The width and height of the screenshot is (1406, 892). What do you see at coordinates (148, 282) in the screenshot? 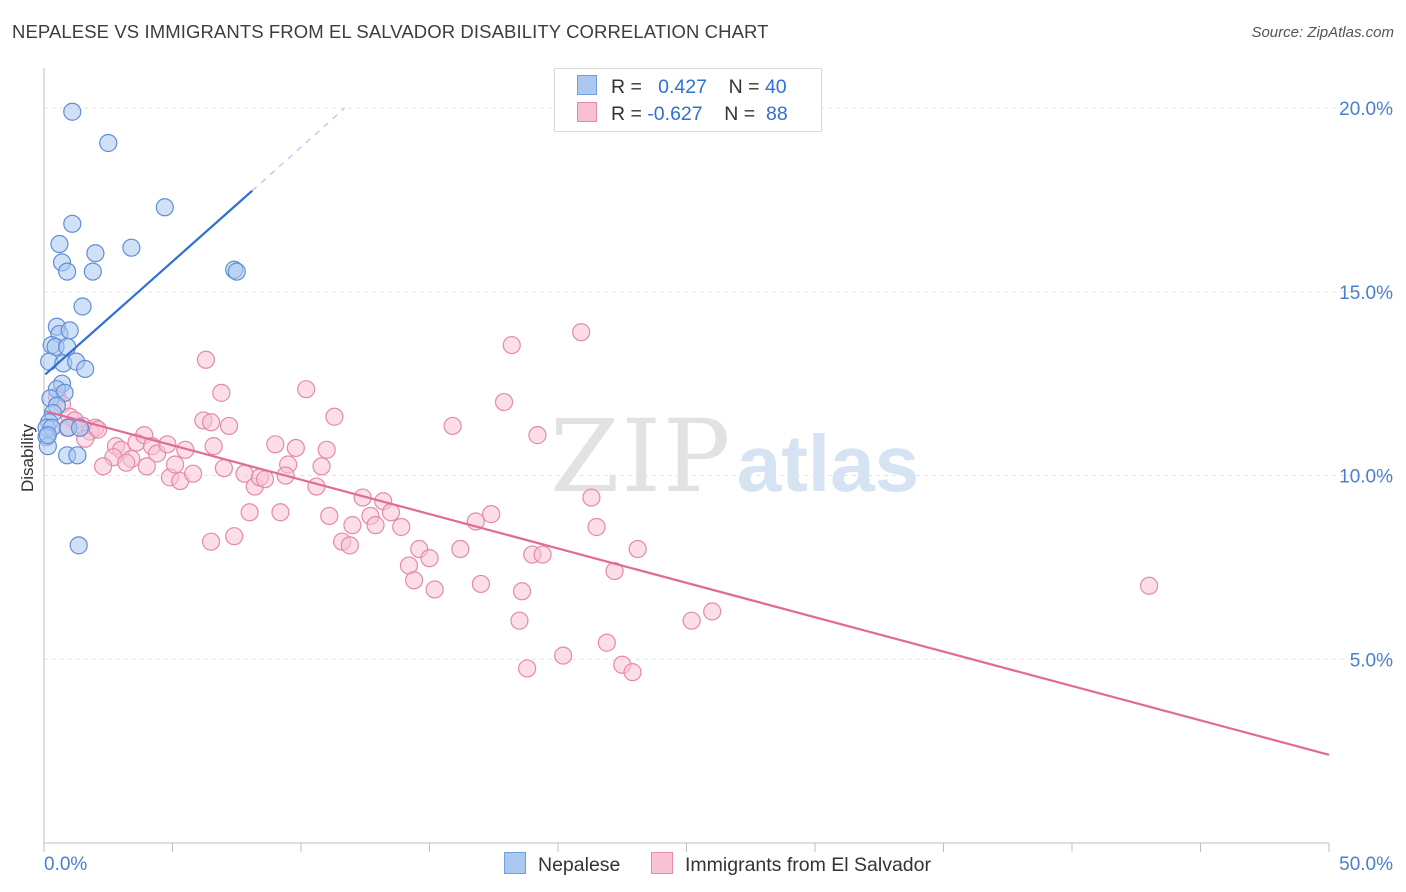
I see `trendline-nepalese` at bounding box center [148, 282].